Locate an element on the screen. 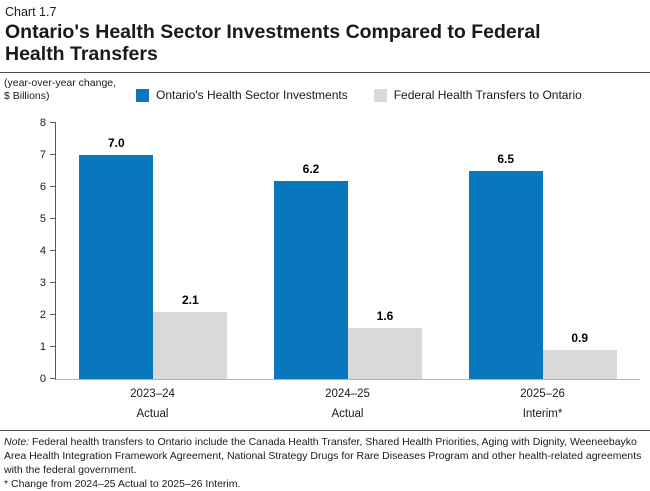 This screenshot has width=650, height=491. y-tick-label: 6 is located at coordinates (42, 187).